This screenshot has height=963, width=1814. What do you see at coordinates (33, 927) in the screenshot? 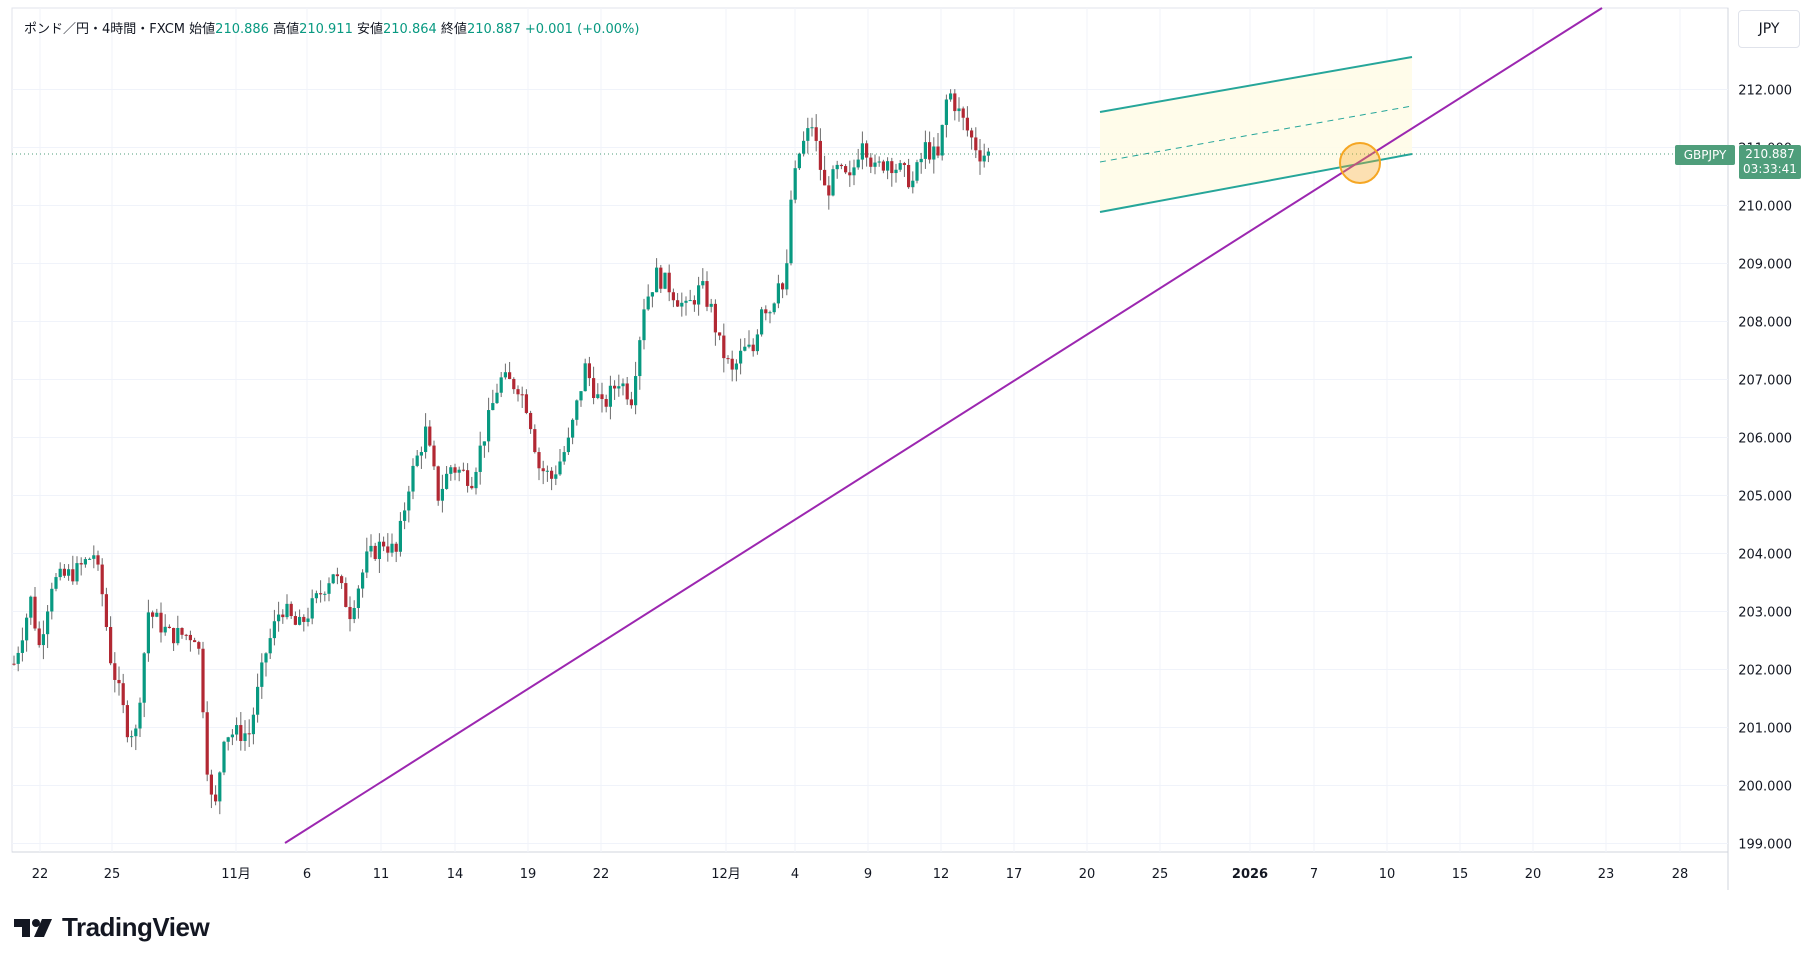
I see `tradingview-logo-icon` at bounding box center [33, 927].